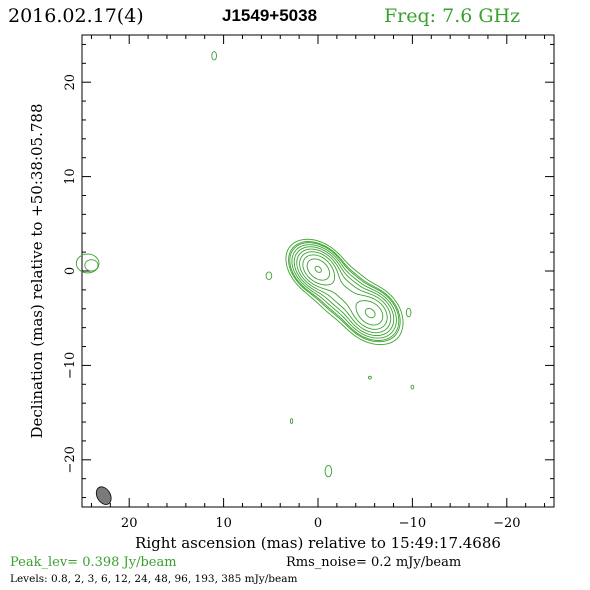 This screenshot has width=590, height=590. I want to click on contour-level-0.8, so click(344, 292).